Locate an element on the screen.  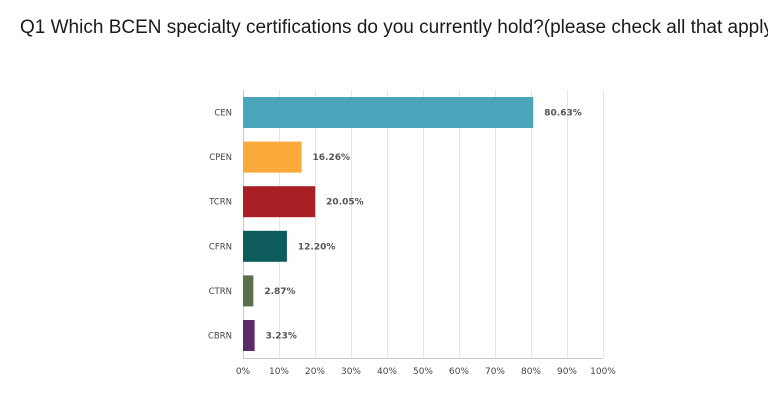
x-tick-label: 50% is located at coordinates (423, 372).